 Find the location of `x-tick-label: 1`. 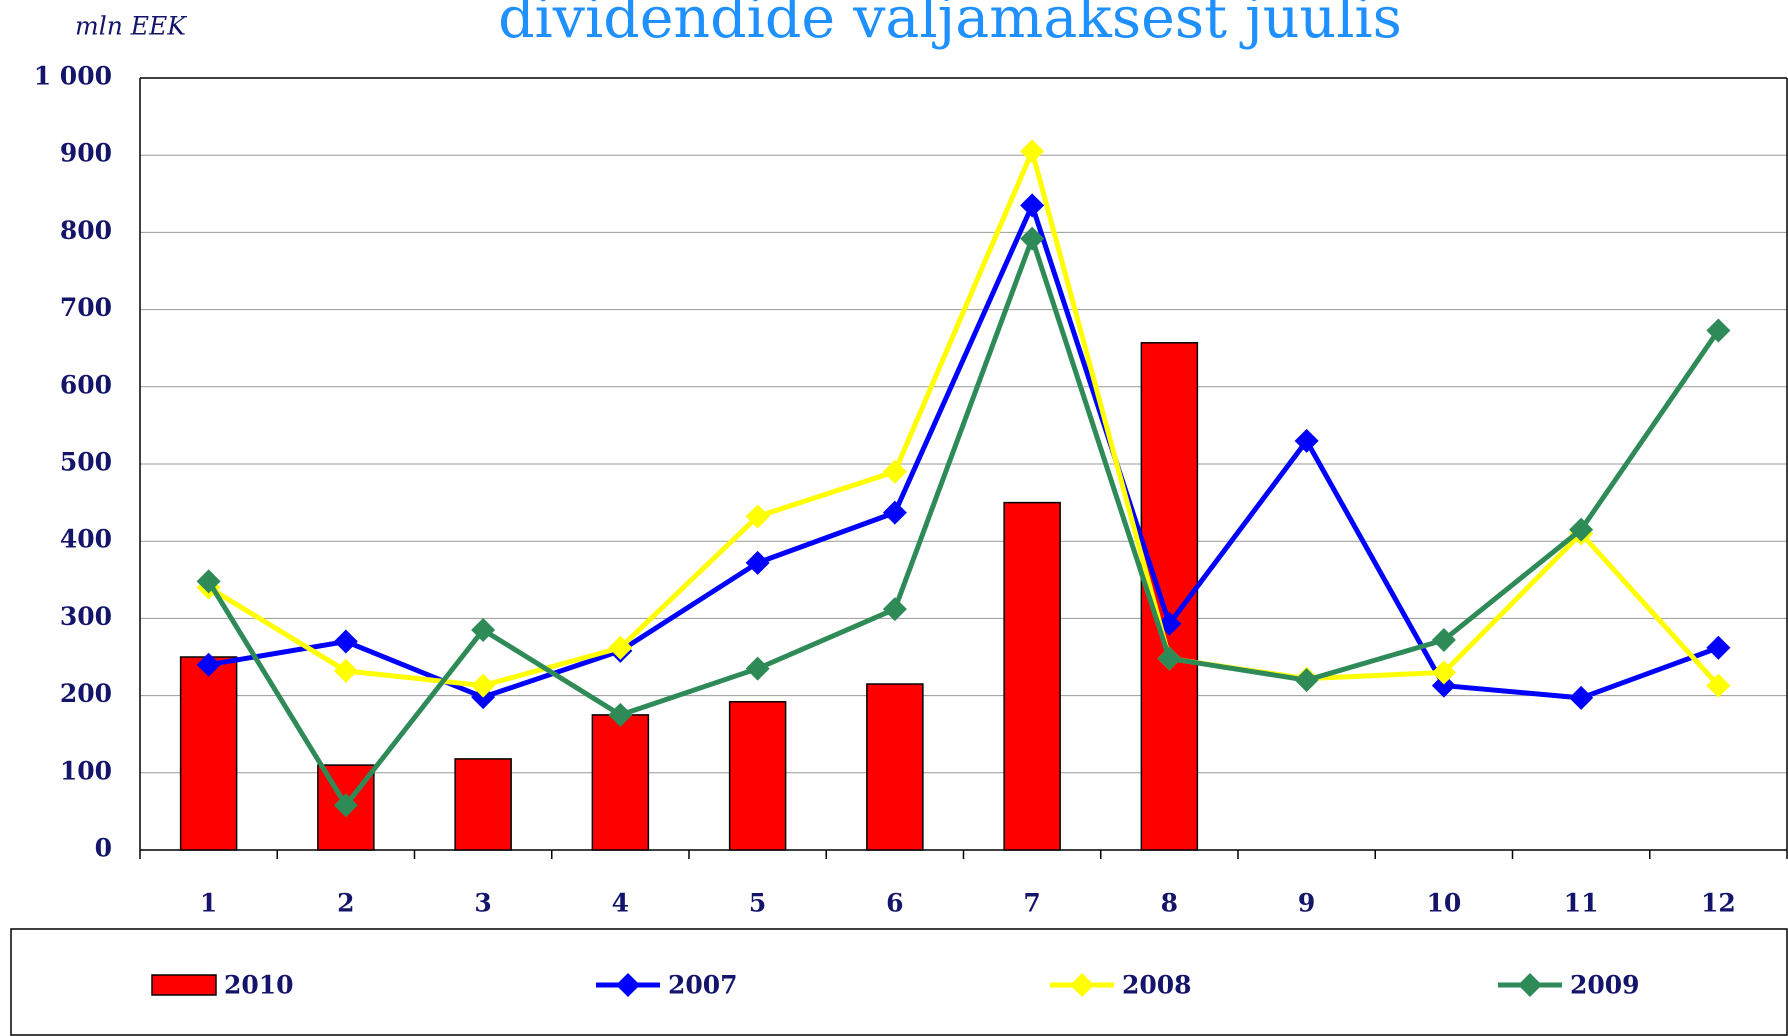

x-tick-label: 1 is located at coordinates (208, 903).